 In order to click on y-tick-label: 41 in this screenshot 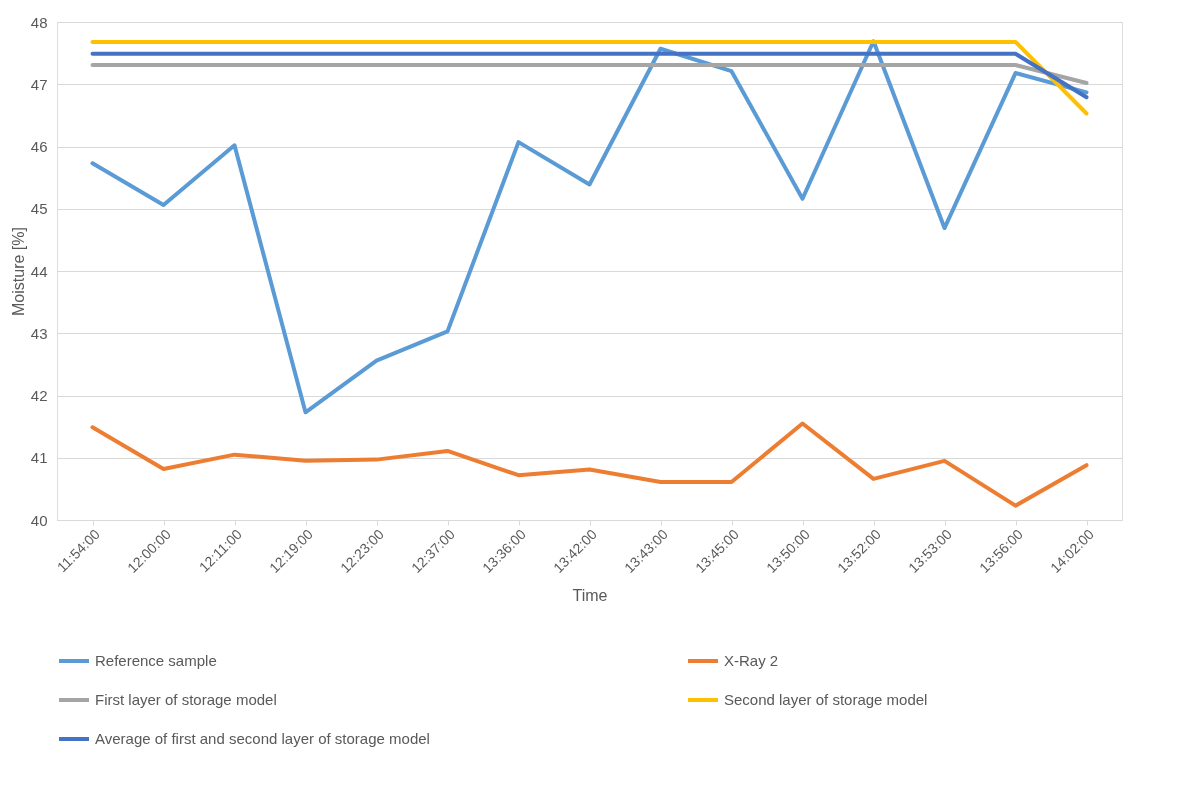, I will do `click(39, 458)`.